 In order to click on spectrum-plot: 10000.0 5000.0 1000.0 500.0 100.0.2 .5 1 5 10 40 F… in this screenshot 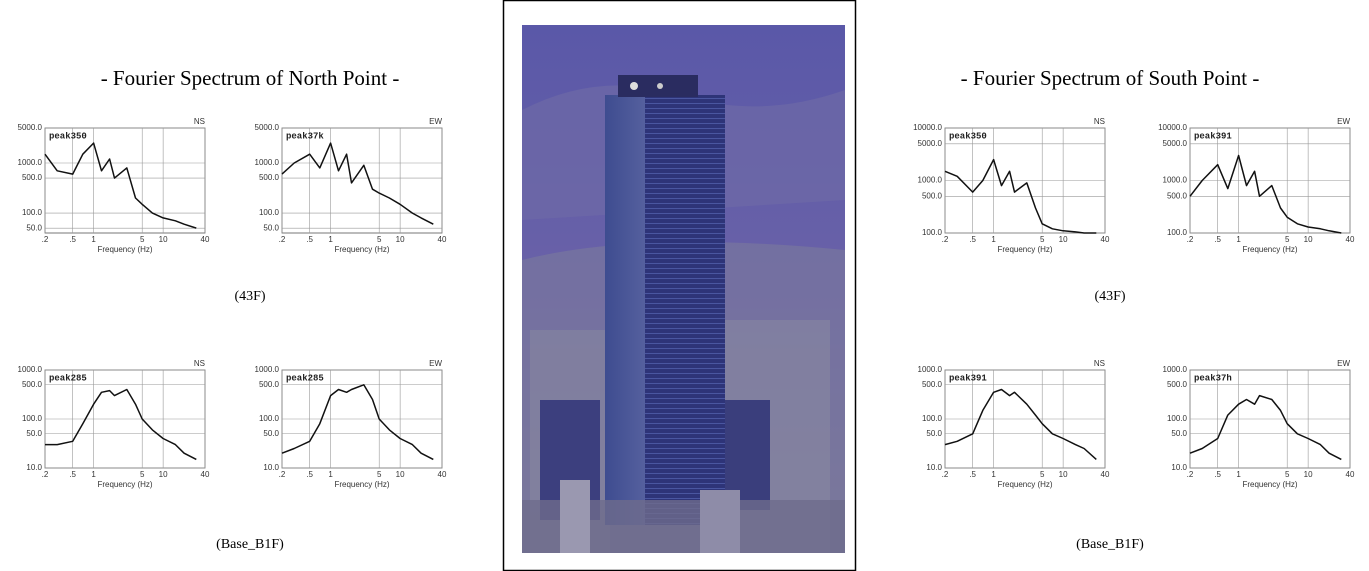, I will do `click(1256, 185)`.